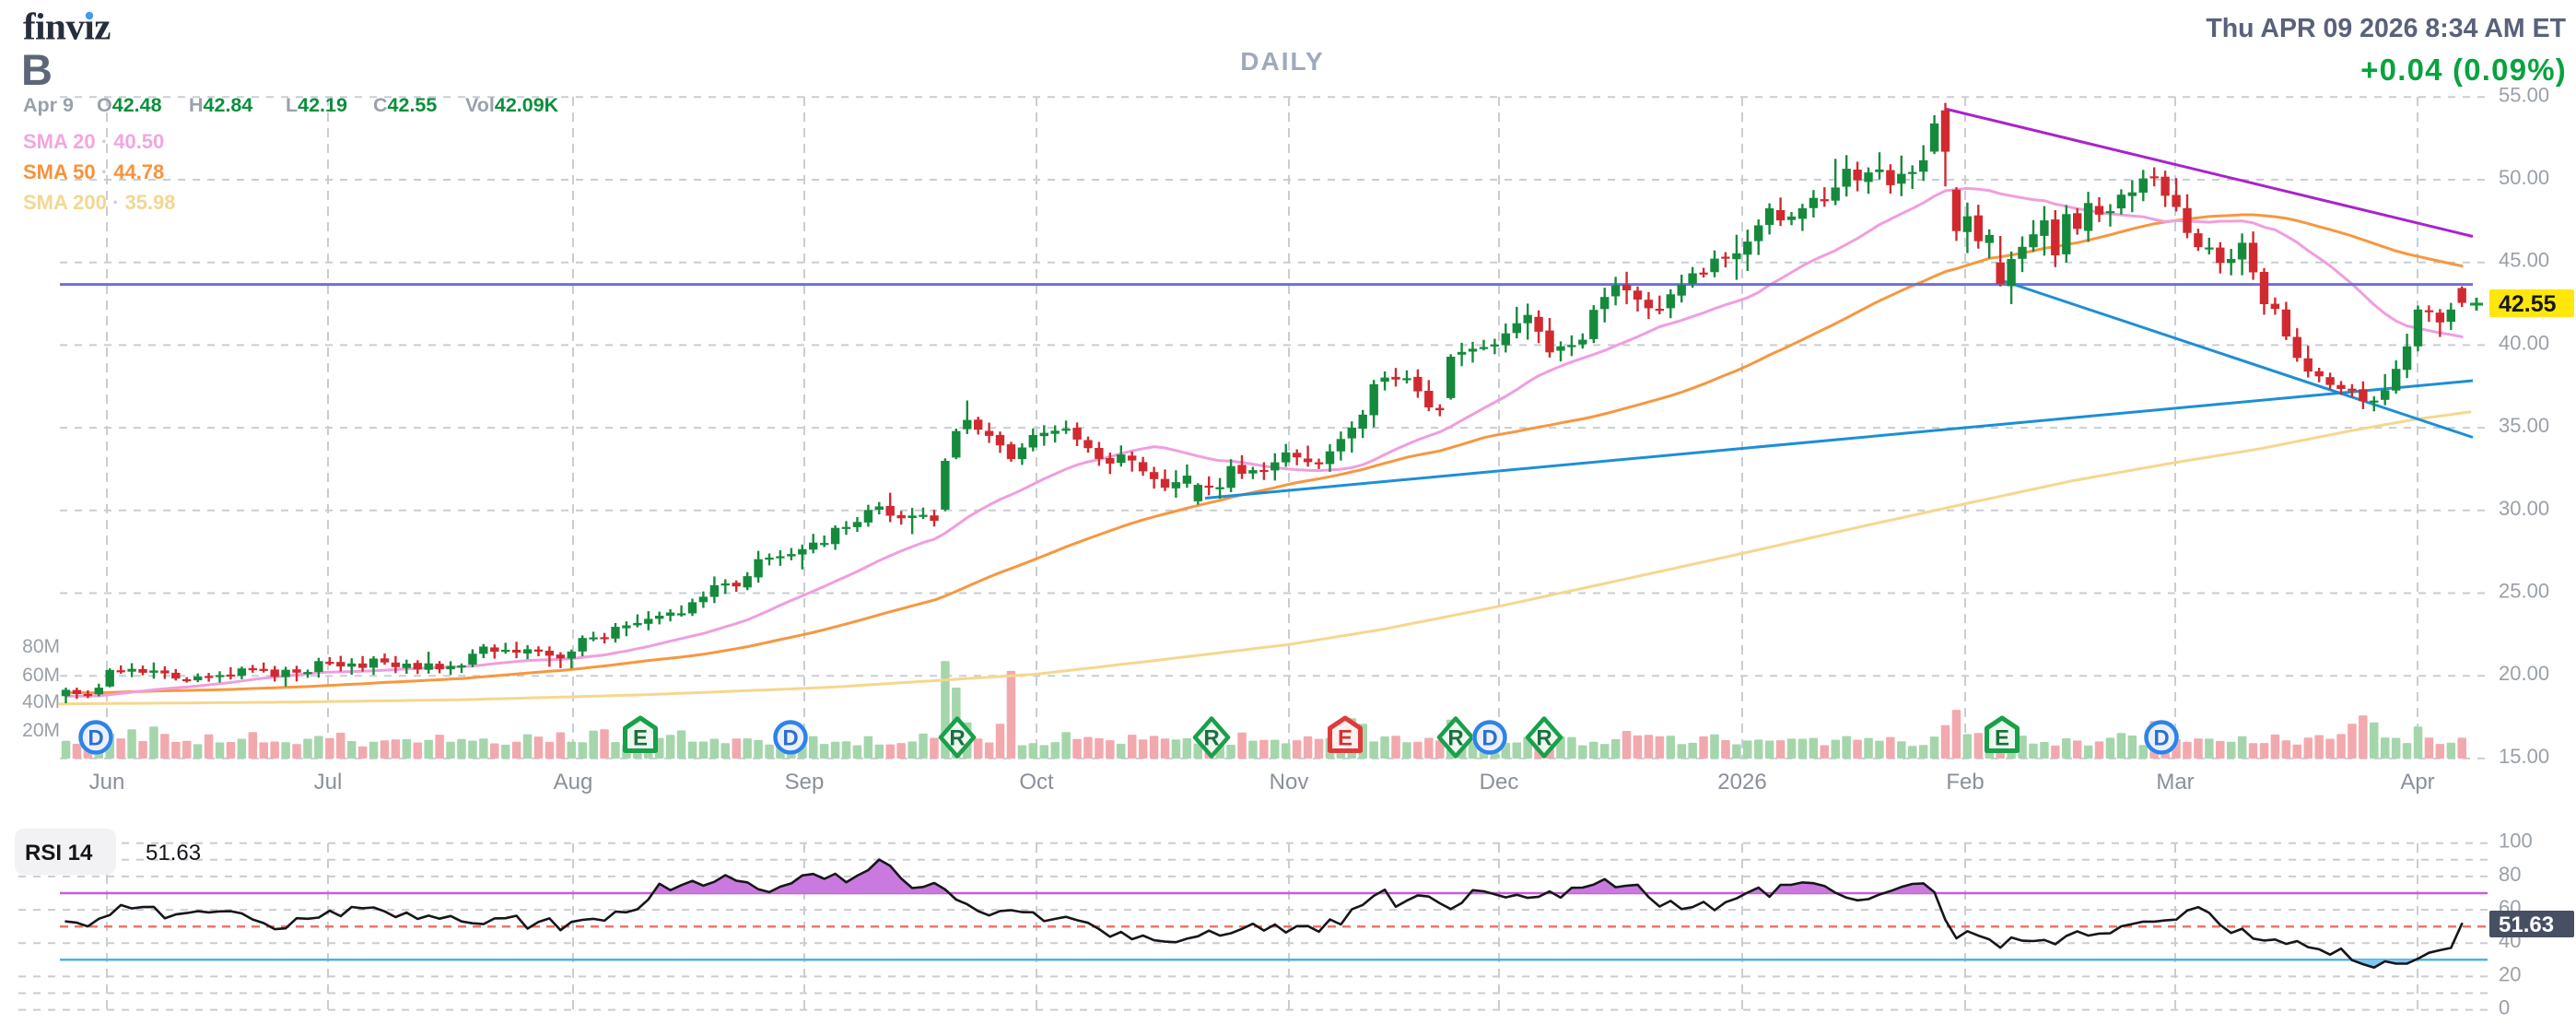 The width and height of the screenshot is (2576, 1036). What do you see at coordinates (2504, 1007) in the screenshot?
I see `svg-text: 0` at bounding box center [2504, 1007].